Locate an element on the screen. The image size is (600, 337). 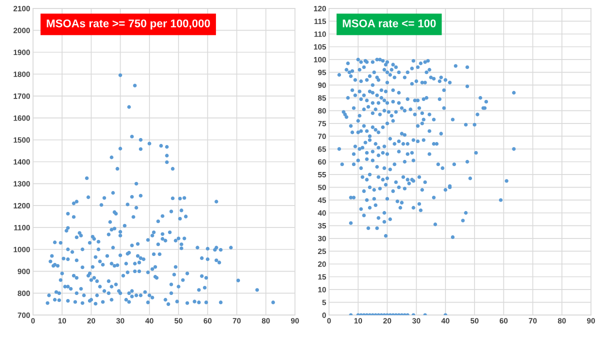
text: MSOAs rate >= 750 per 100,000 is located at coordinates (128, 24).